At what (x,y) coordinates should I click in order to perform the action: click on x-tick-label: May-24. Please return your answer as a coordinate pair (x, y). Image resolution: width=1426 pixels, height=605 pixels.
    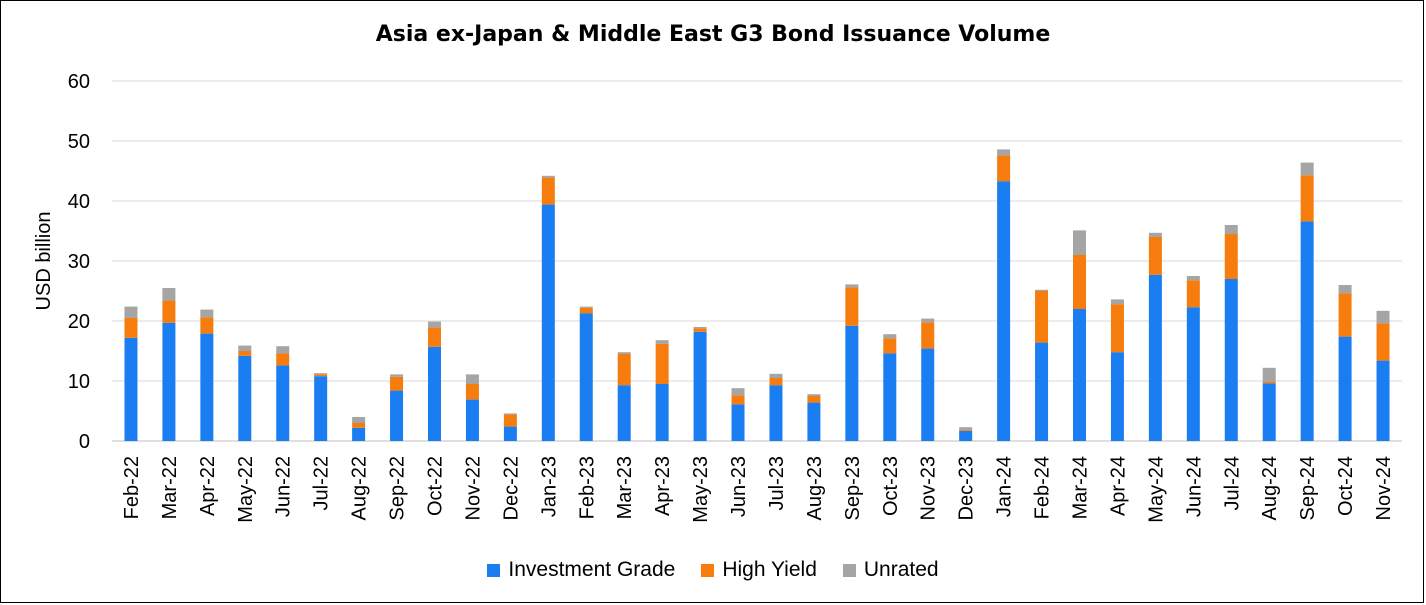
    Looking at the image, I should click on (1156, 489).